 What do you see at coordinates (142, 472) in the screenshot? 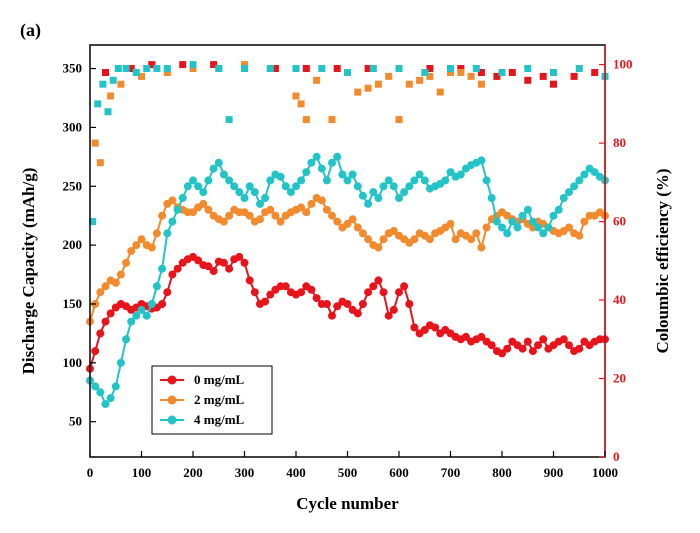
I see `x-tick-label: 100` at bounding box center [142, 472].